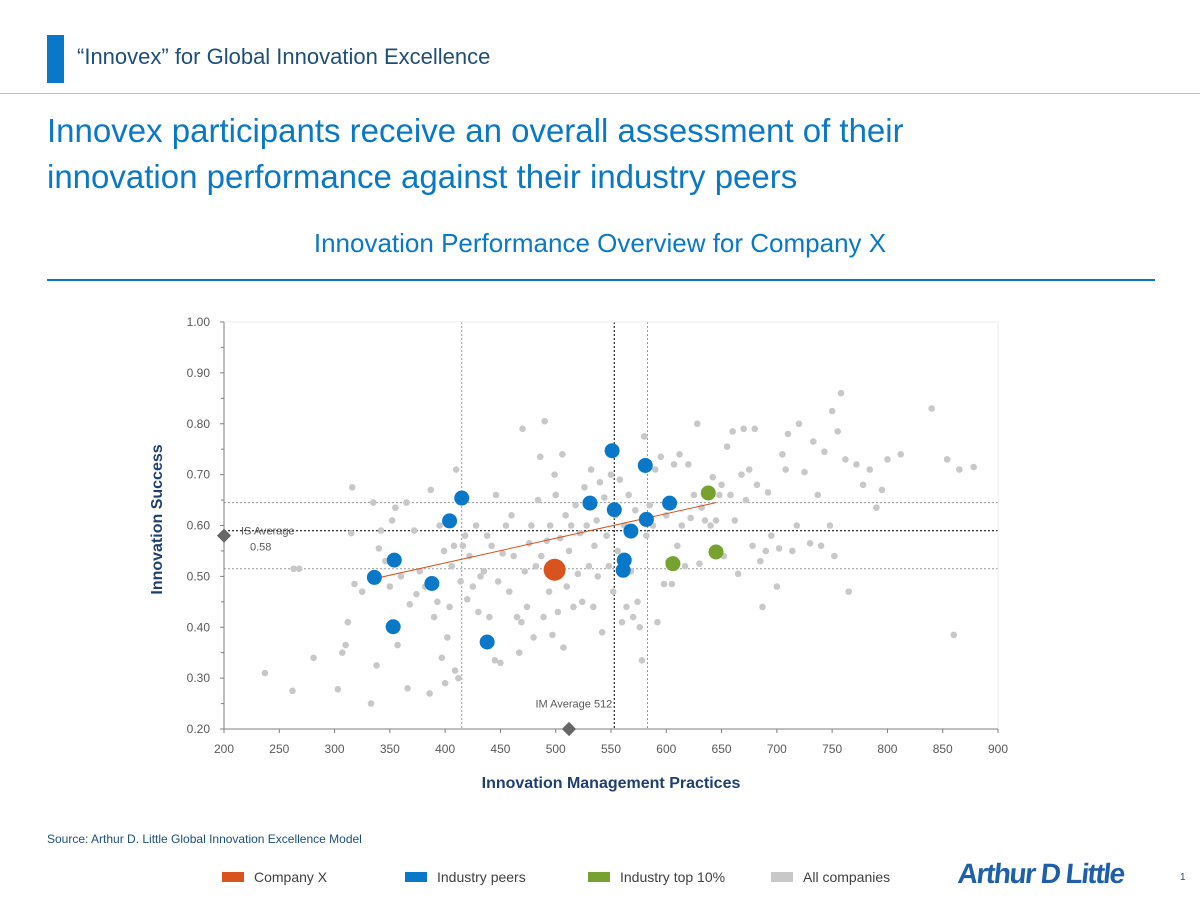 Image resolution: width=1200 pixels, height=900 pixels. Describe the element at coordinates (157, 519) in the screenshot. I see `y-axis-title: Innovation Success` at that location.